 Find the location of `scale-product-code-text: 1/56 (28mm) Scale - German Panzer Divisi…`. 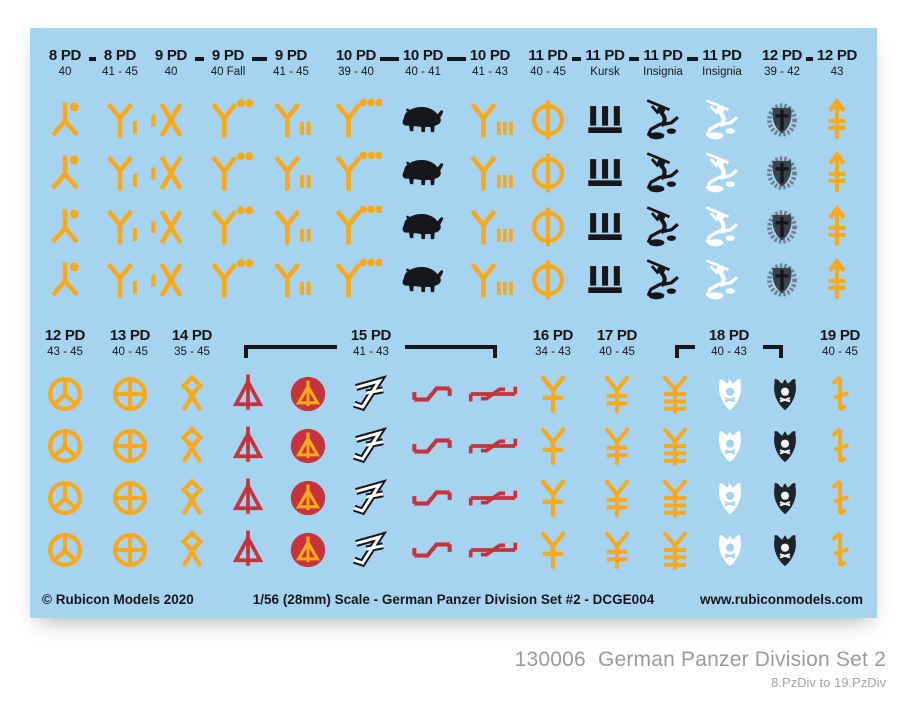

scale-product-code-text: 1/56 (28mm) Scale - German Panzer Divisi… is located at coordinates (453, 599).